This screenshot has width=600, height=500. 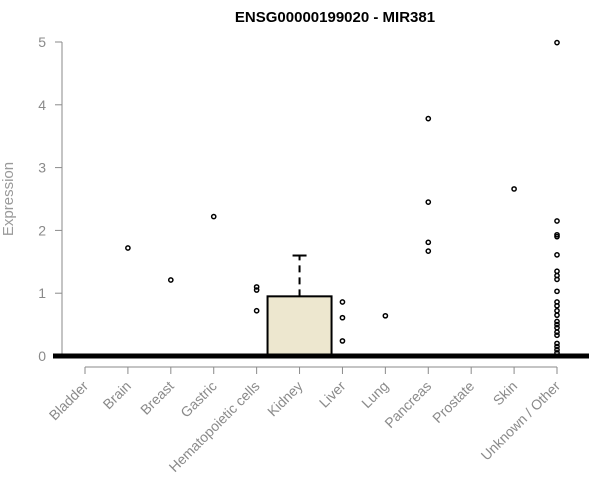 What do you see at coordinates (385, 335) in the screenshot?
I see `box-lung` at bounding box center [385, 335].